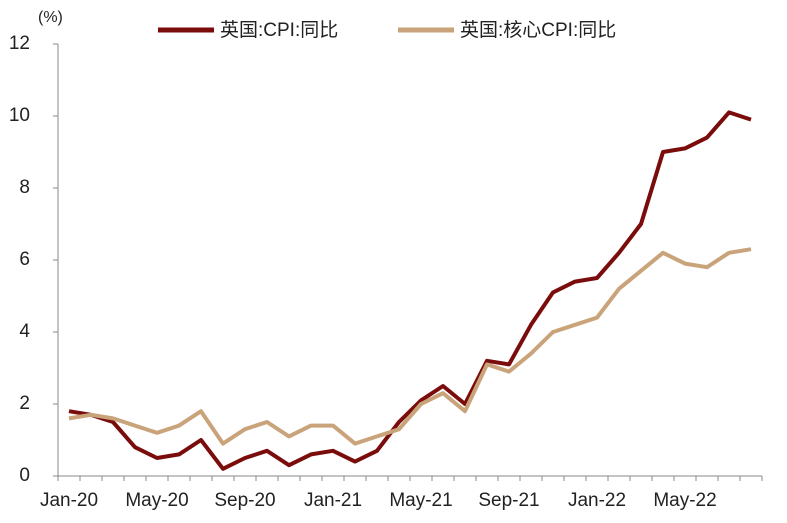 The width and height of the screenshot is (787, 523). I want to click on y-tick-label: 4, so click(24, 331).